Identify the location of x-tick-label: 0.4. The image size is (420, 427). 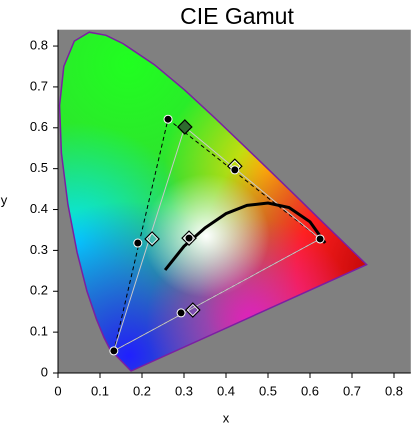
(226, 390).